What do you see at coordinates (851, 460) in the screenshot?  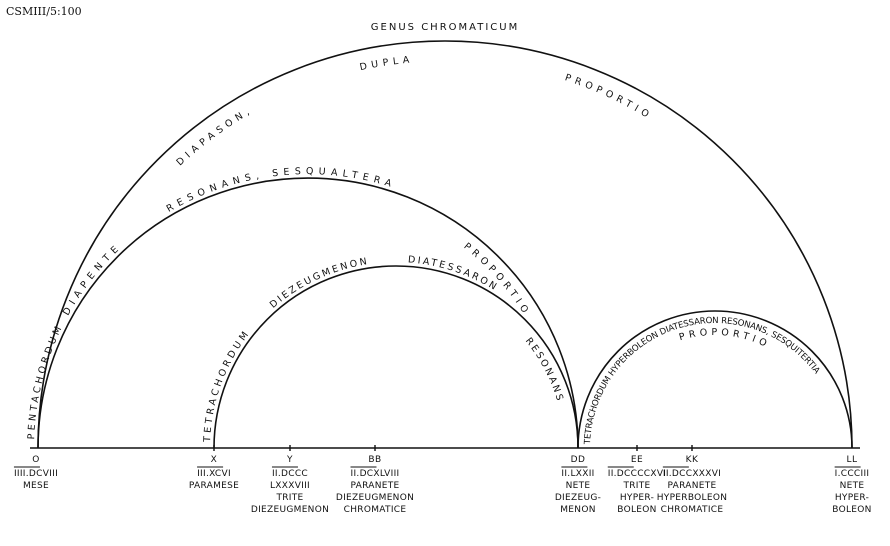 I see `point-letter: LL` at bounding box center [851, 460].